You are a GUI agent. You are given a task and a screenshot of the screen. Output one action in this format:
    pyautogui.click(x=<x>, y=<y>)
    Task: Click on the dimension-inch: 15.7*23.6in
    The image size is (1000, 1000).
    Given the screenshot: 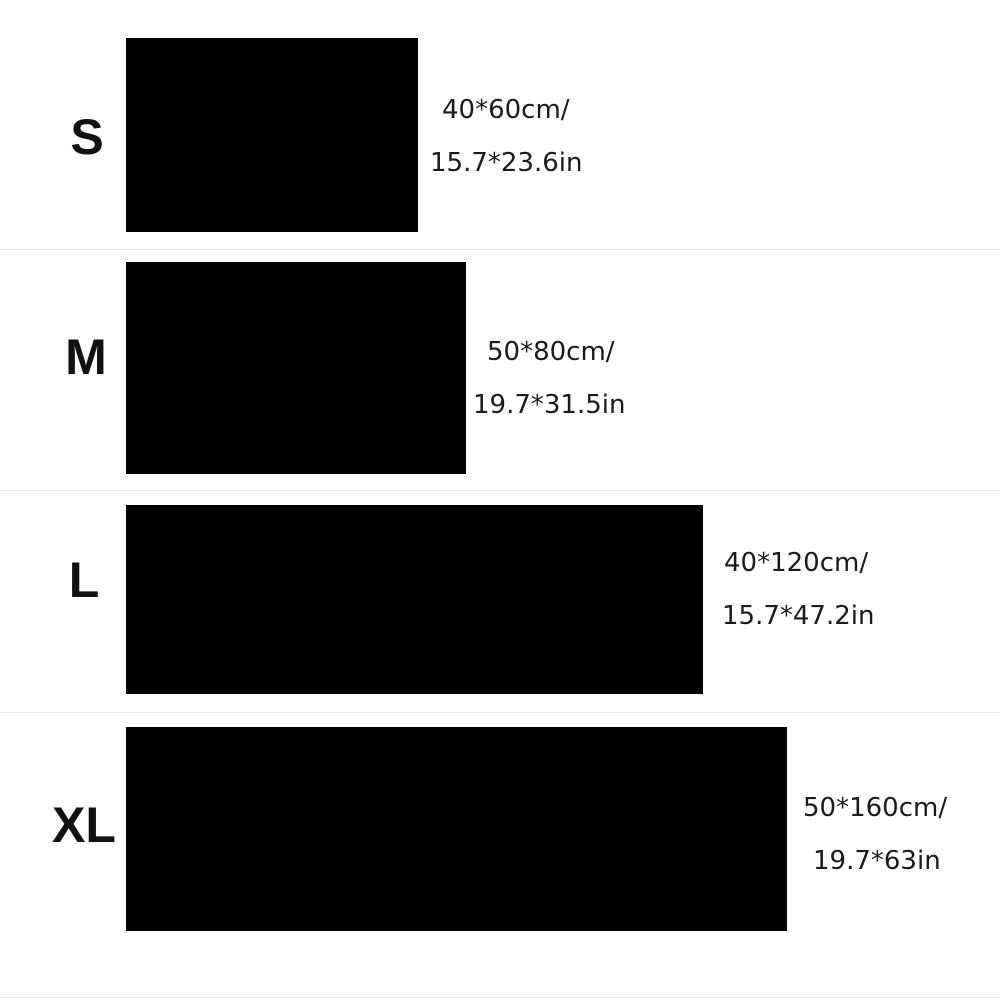 What is the action you would take?
    pyautogui.click(x=506, y=163)
    